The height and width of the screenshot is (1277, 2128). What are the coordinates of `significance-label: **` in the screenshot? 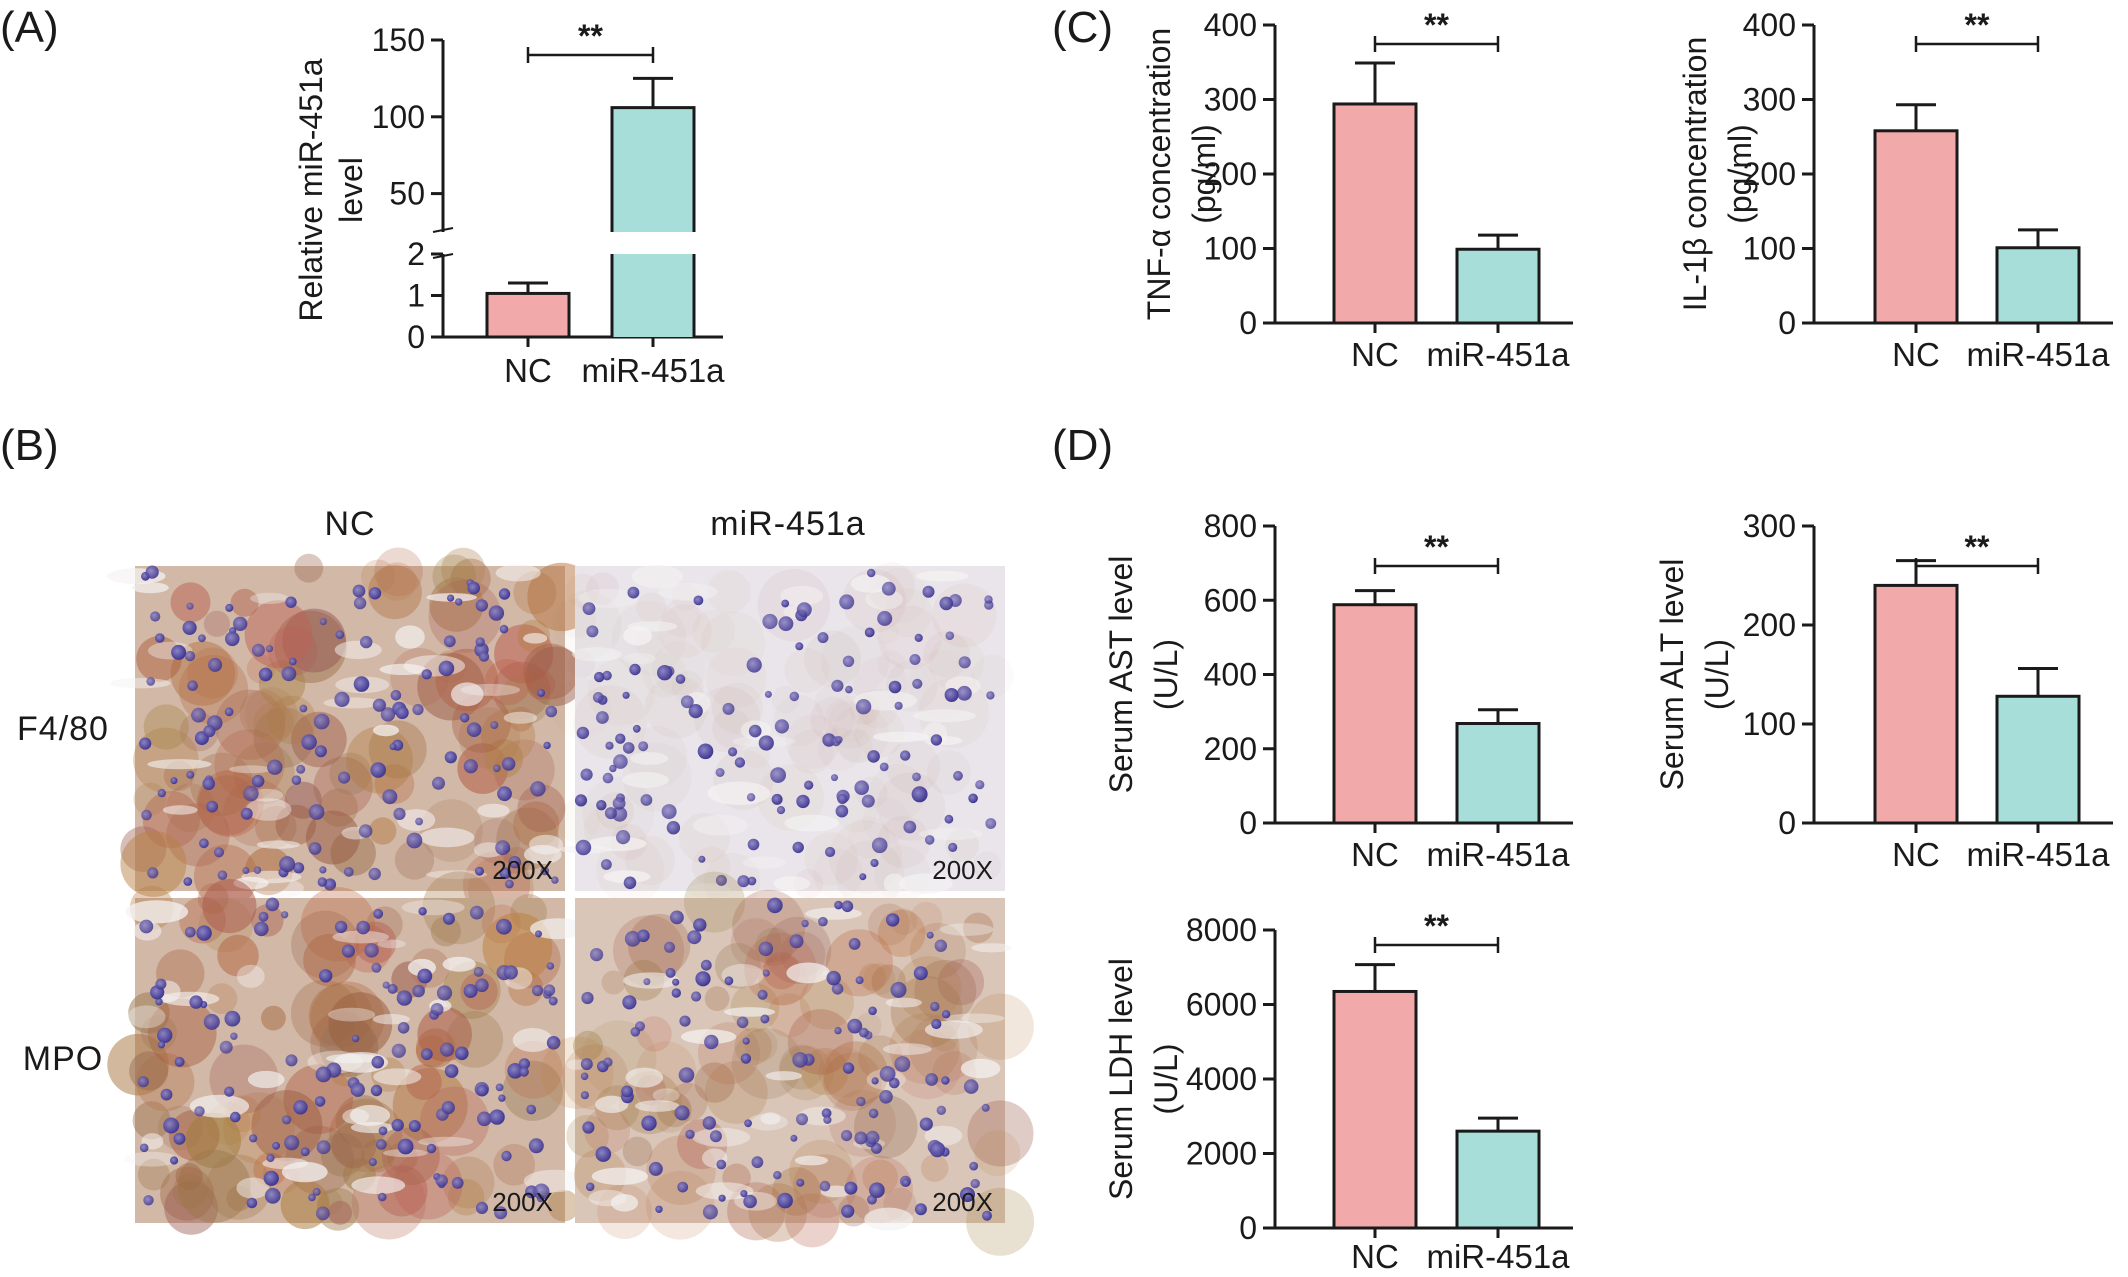 It's located at (1977, 547).